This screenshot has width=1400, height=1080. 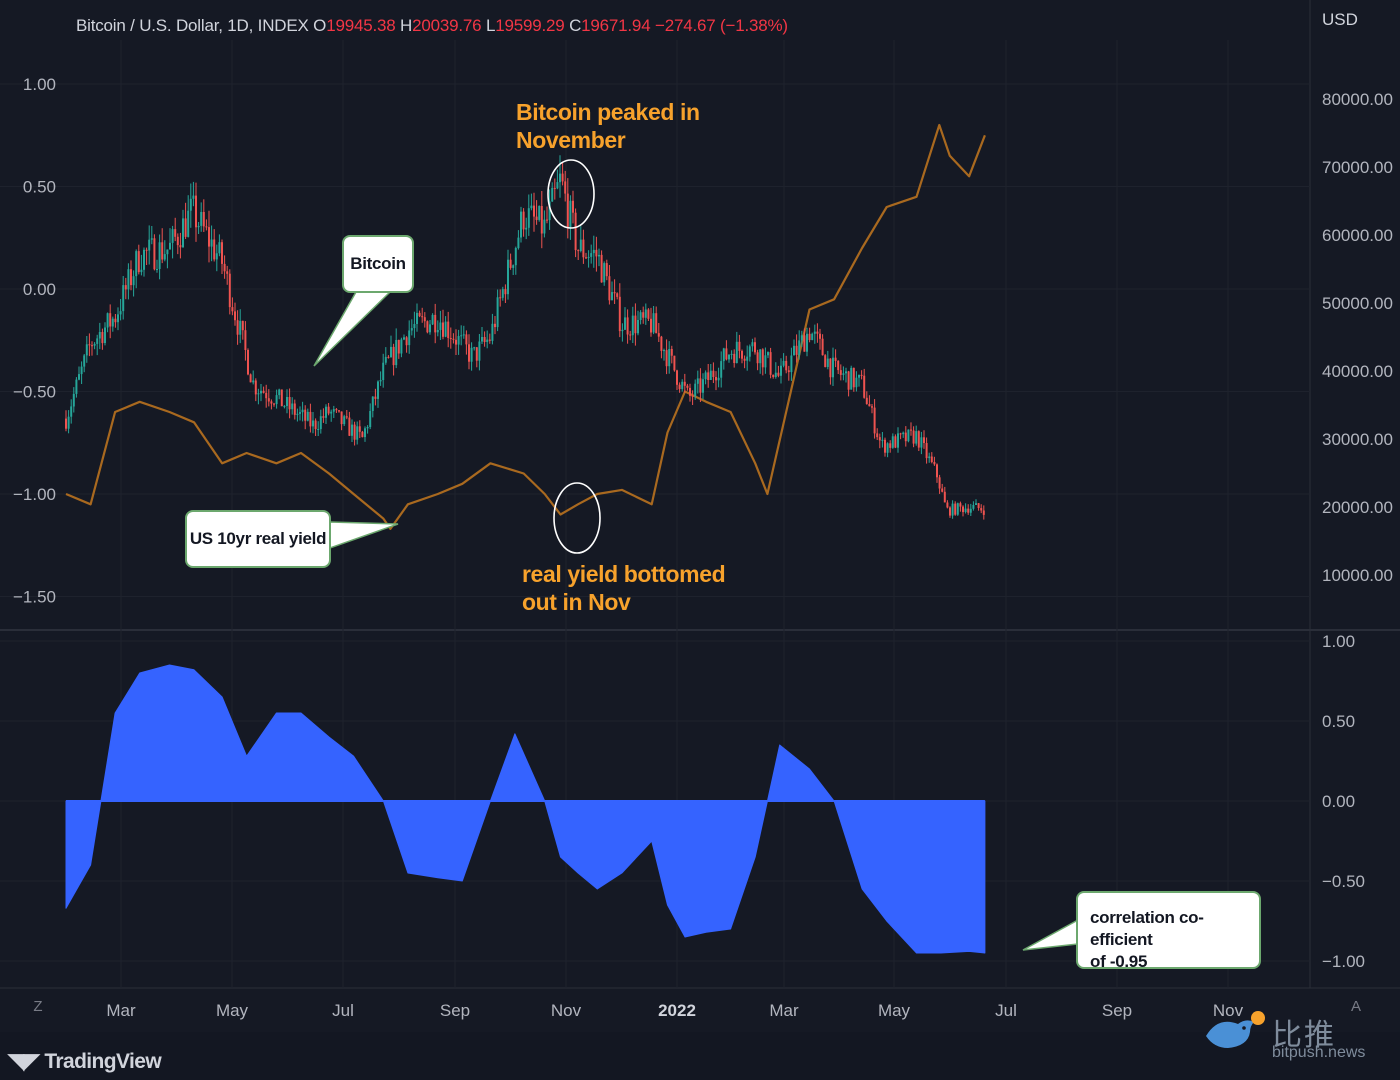 I want to click on open-value: 19945.38, so click(x=361, y=25).